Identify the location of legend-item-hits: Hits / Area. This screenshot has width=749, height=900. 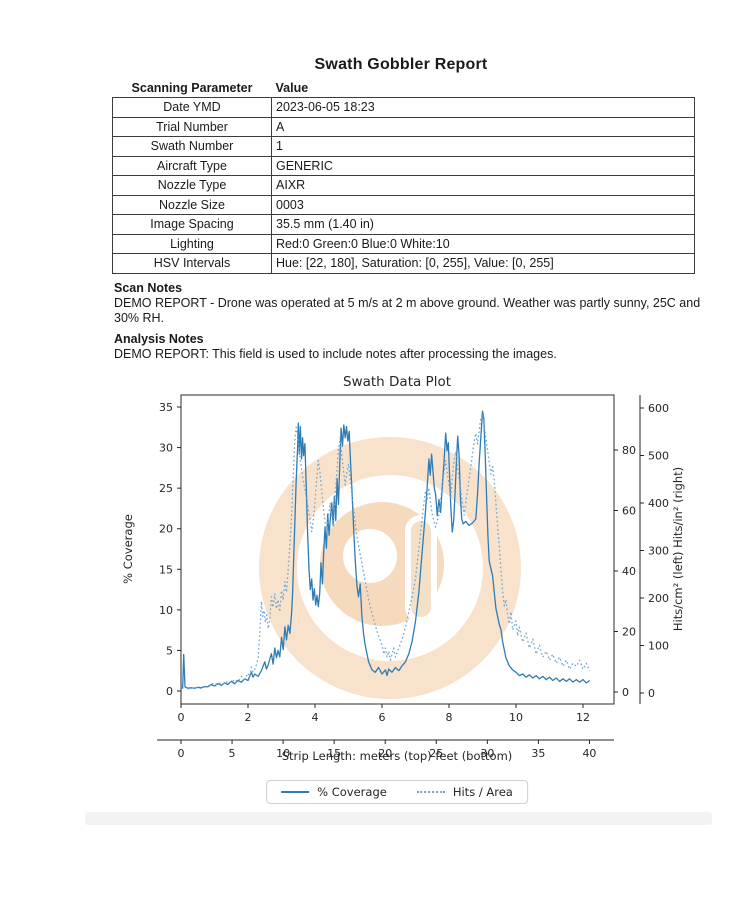
(464, 792).